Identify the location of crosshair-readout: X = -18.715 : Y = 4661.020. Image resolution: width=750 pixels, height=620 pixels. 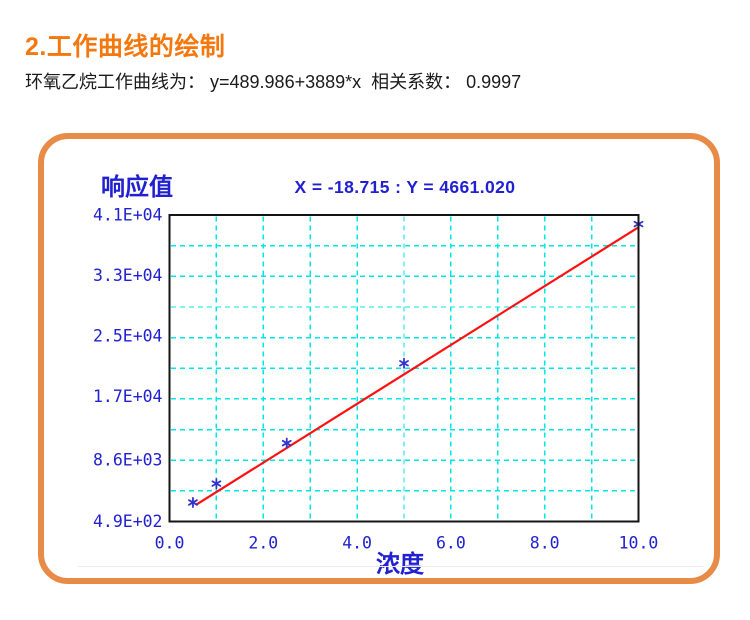
(405, 187).